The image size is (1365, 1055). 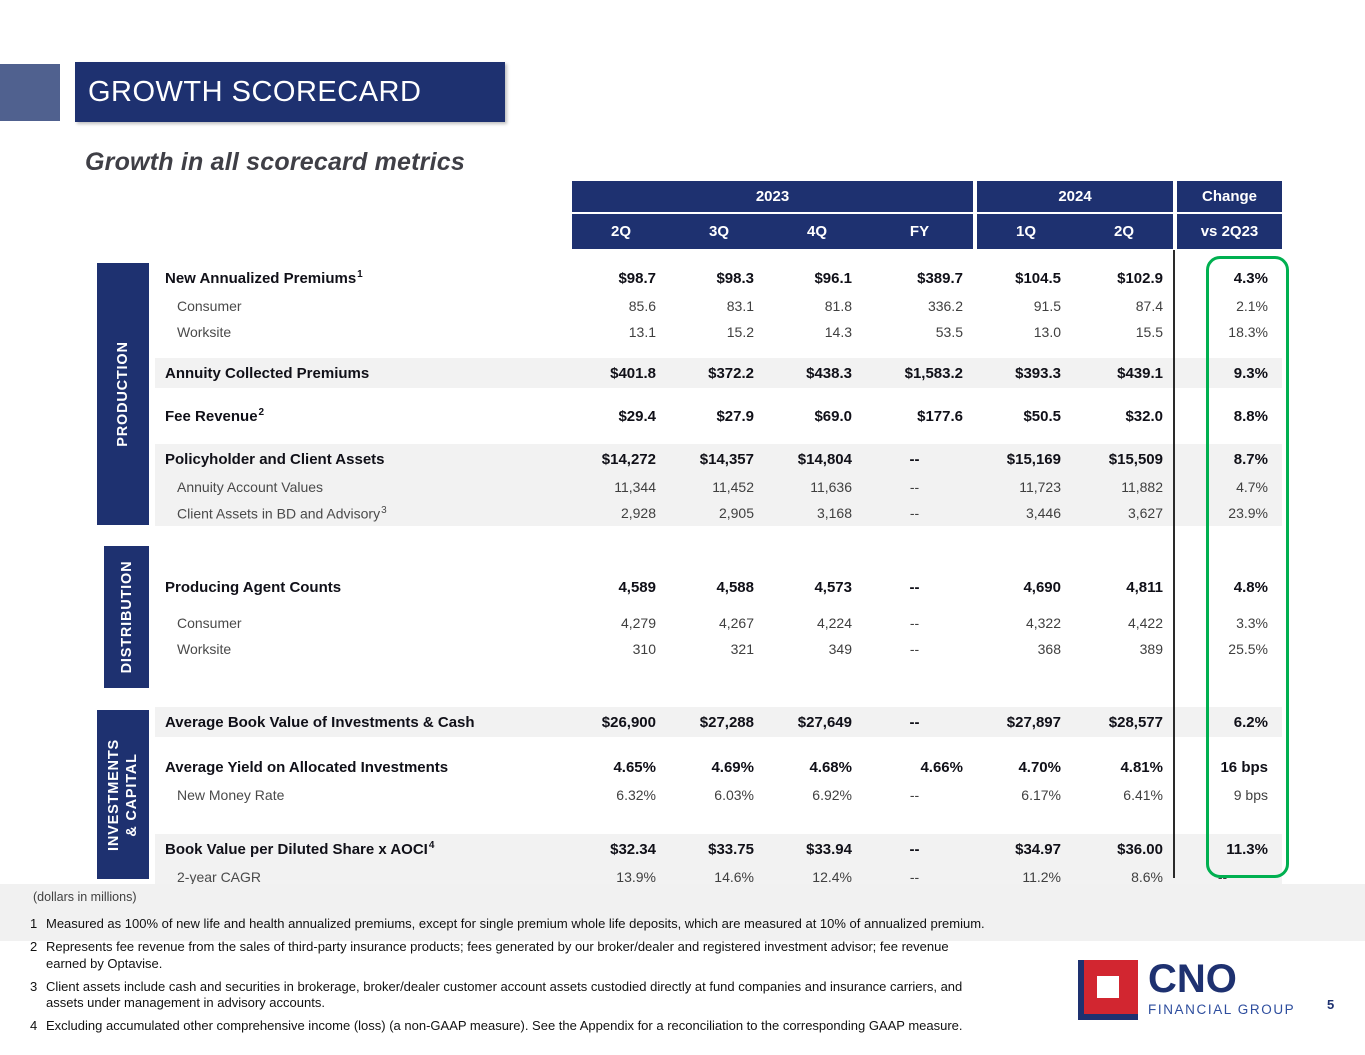 I want to click on data-value: 6.32%, so click(x=636, y=795).